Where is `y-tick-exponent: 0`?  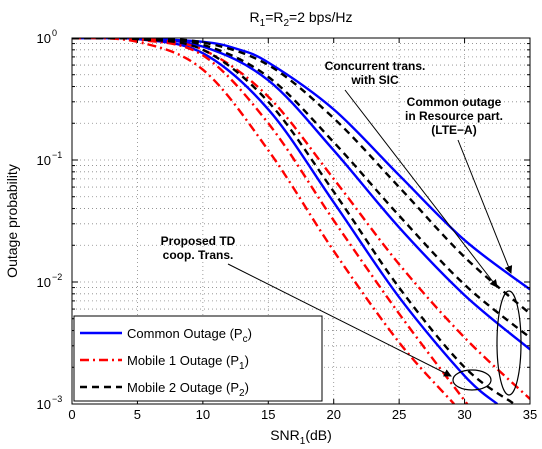
y-tick-exponent: 0 is located at coordinates (54, 33).